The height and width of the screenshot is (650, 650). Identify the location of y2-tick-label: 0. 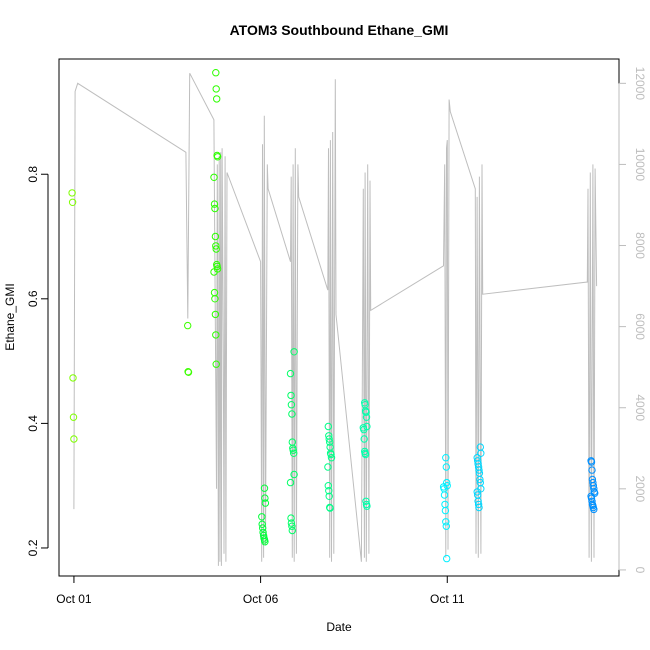
(640, 570).